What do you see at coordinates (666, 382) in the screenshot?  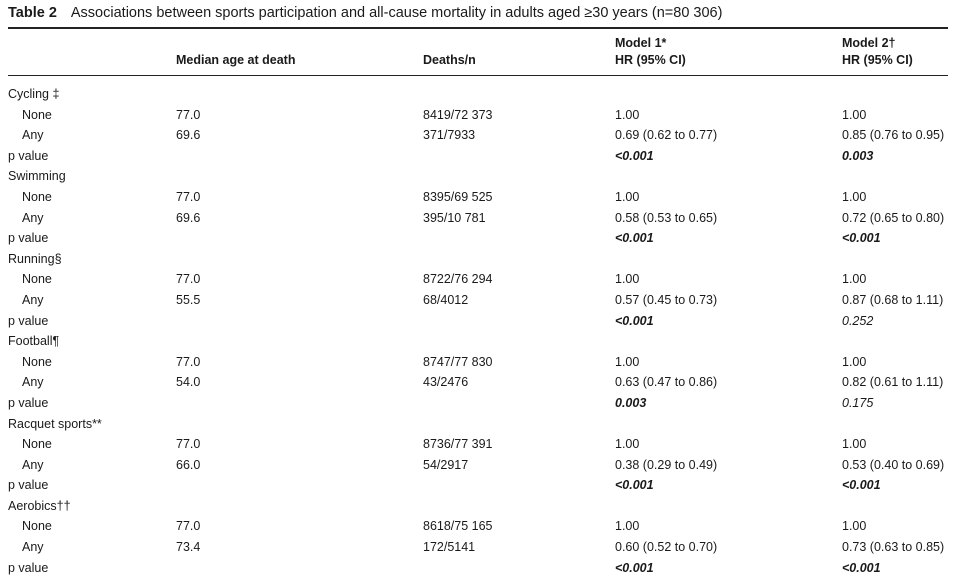 I see `cell-model-1: 0.63 (0.47 to 0.86)` at bounding box center [666, 382].